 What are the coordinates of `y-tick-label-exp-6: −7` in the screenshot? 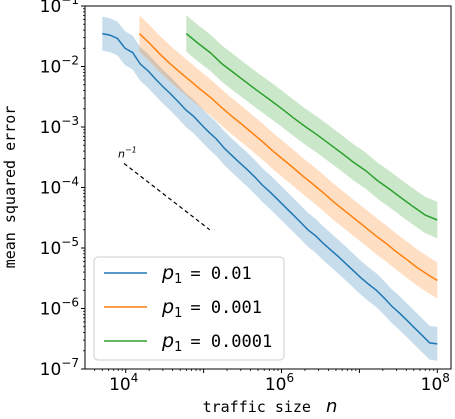 It's located at (70, 363).